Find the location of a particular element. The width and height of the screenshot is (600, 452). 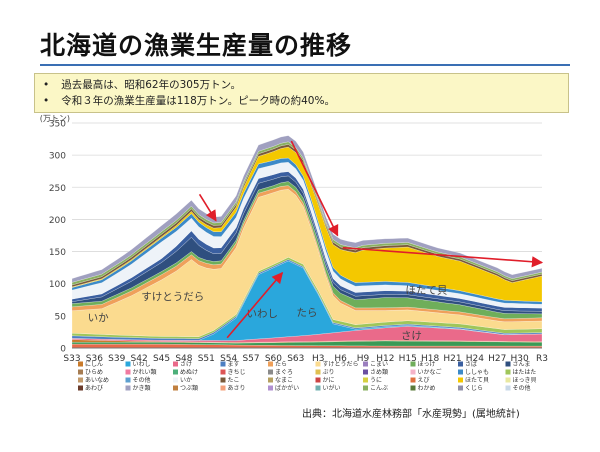

legend-label: たこ is located at coordinates (234, 380).